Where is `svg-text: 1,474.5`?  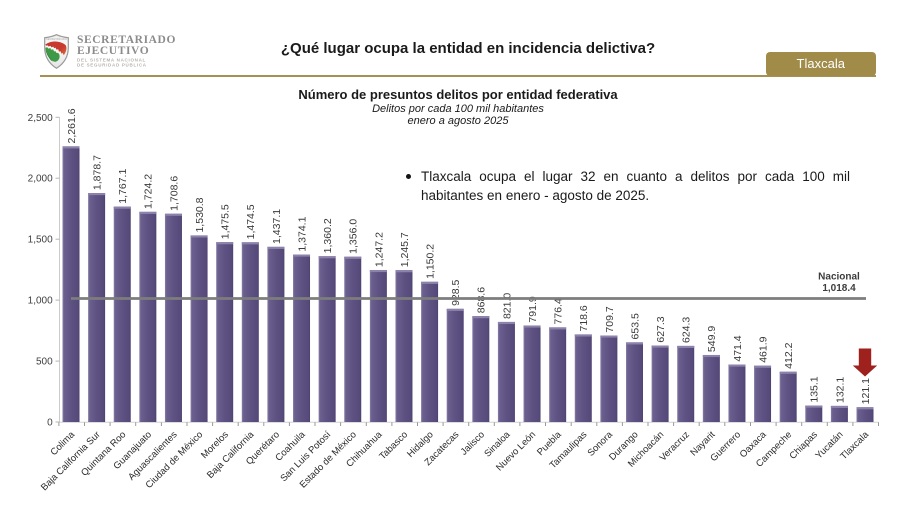
svg-text: 1,474.5 is located at coordinates (251, 221).